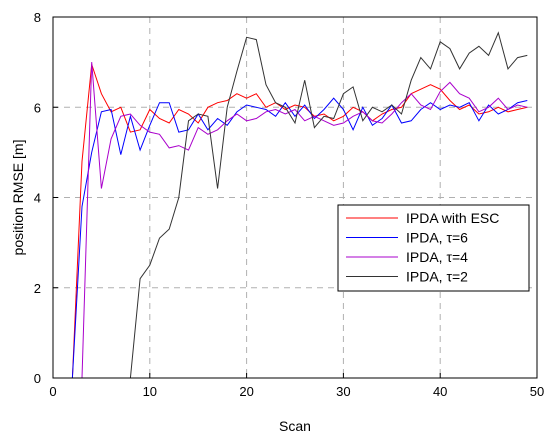 The image size is (550, 441). I want to click on x-axis-ticks: 0 10 20 30 40 50, so click(296, 386).